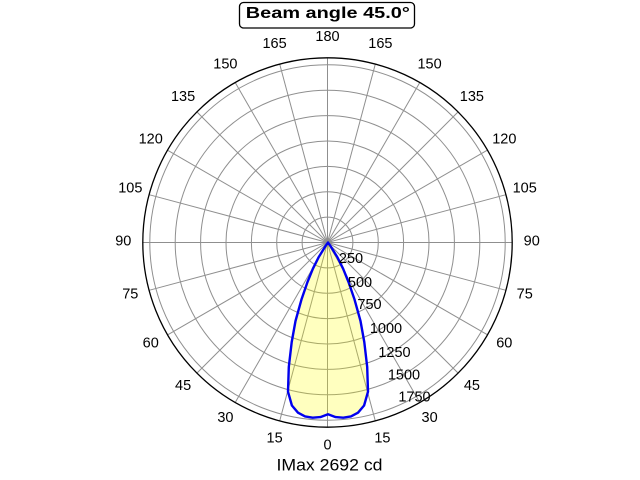 This screenshot has width=640, height=480. I want to click on svg-text: 500, so click(360, 283).